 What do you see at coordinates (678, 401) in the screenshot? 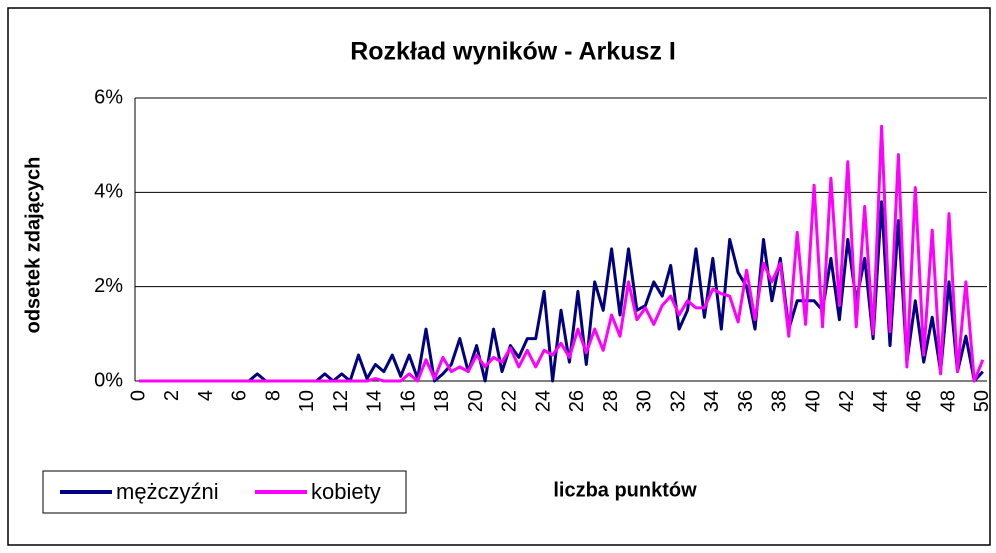
I see `x-tick-label: 32` at bounding box center [678, 401].